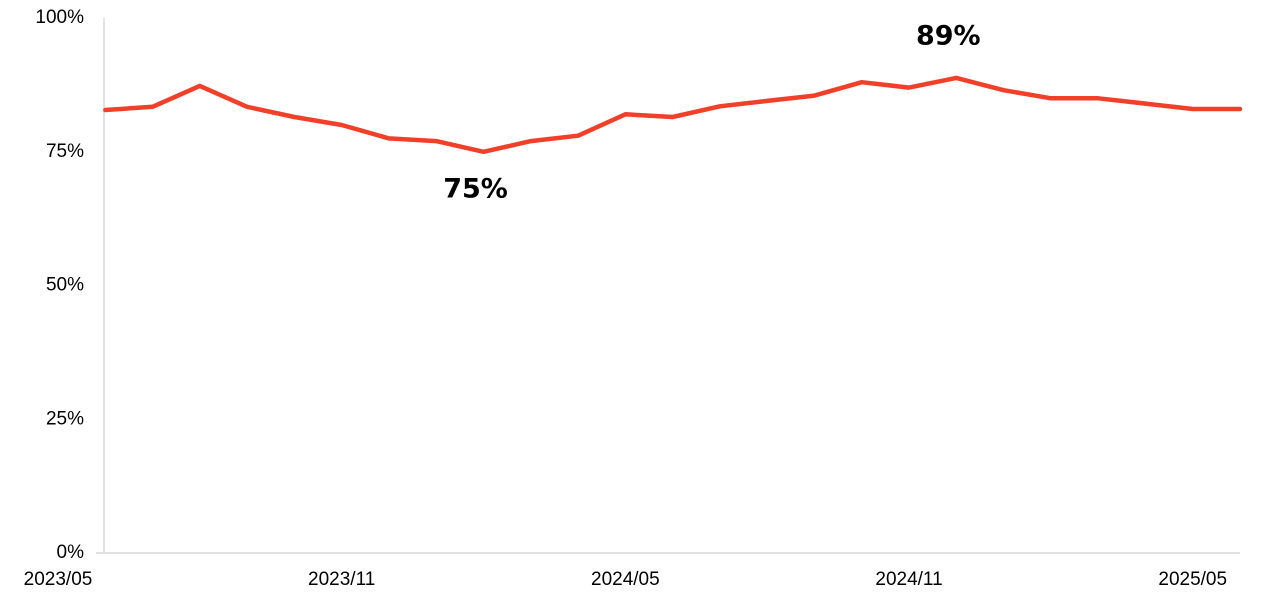 The height and width of the screenshot is (596, 1268). I want to click on x-tick-label: 2024/11, so click(908, 579).